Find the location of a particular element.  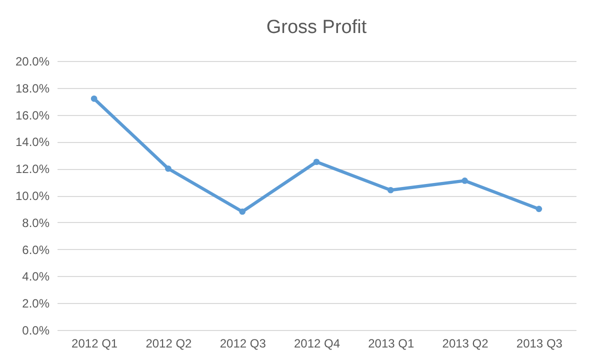

x-tick-label: 2013 Q2 is located at coordinates (465, 343).